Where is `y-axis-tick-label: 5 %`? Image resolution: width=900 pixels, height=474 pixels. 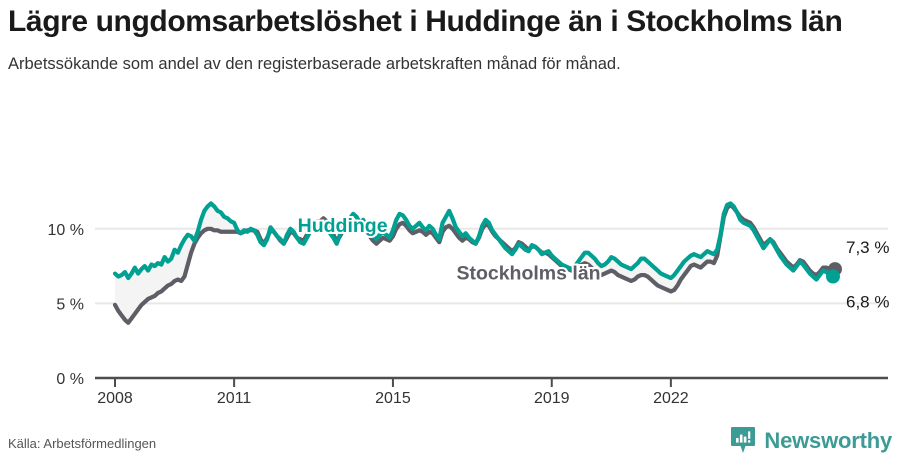
y-axis-tick-label: 5 % is located at coordinates (70, 304).